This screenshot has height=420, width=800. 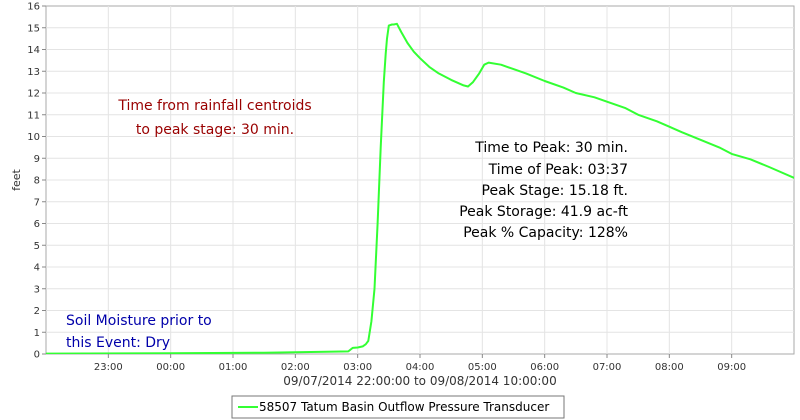 I want to click on x-tick-label: 06:00, so click(x=544, y=367).